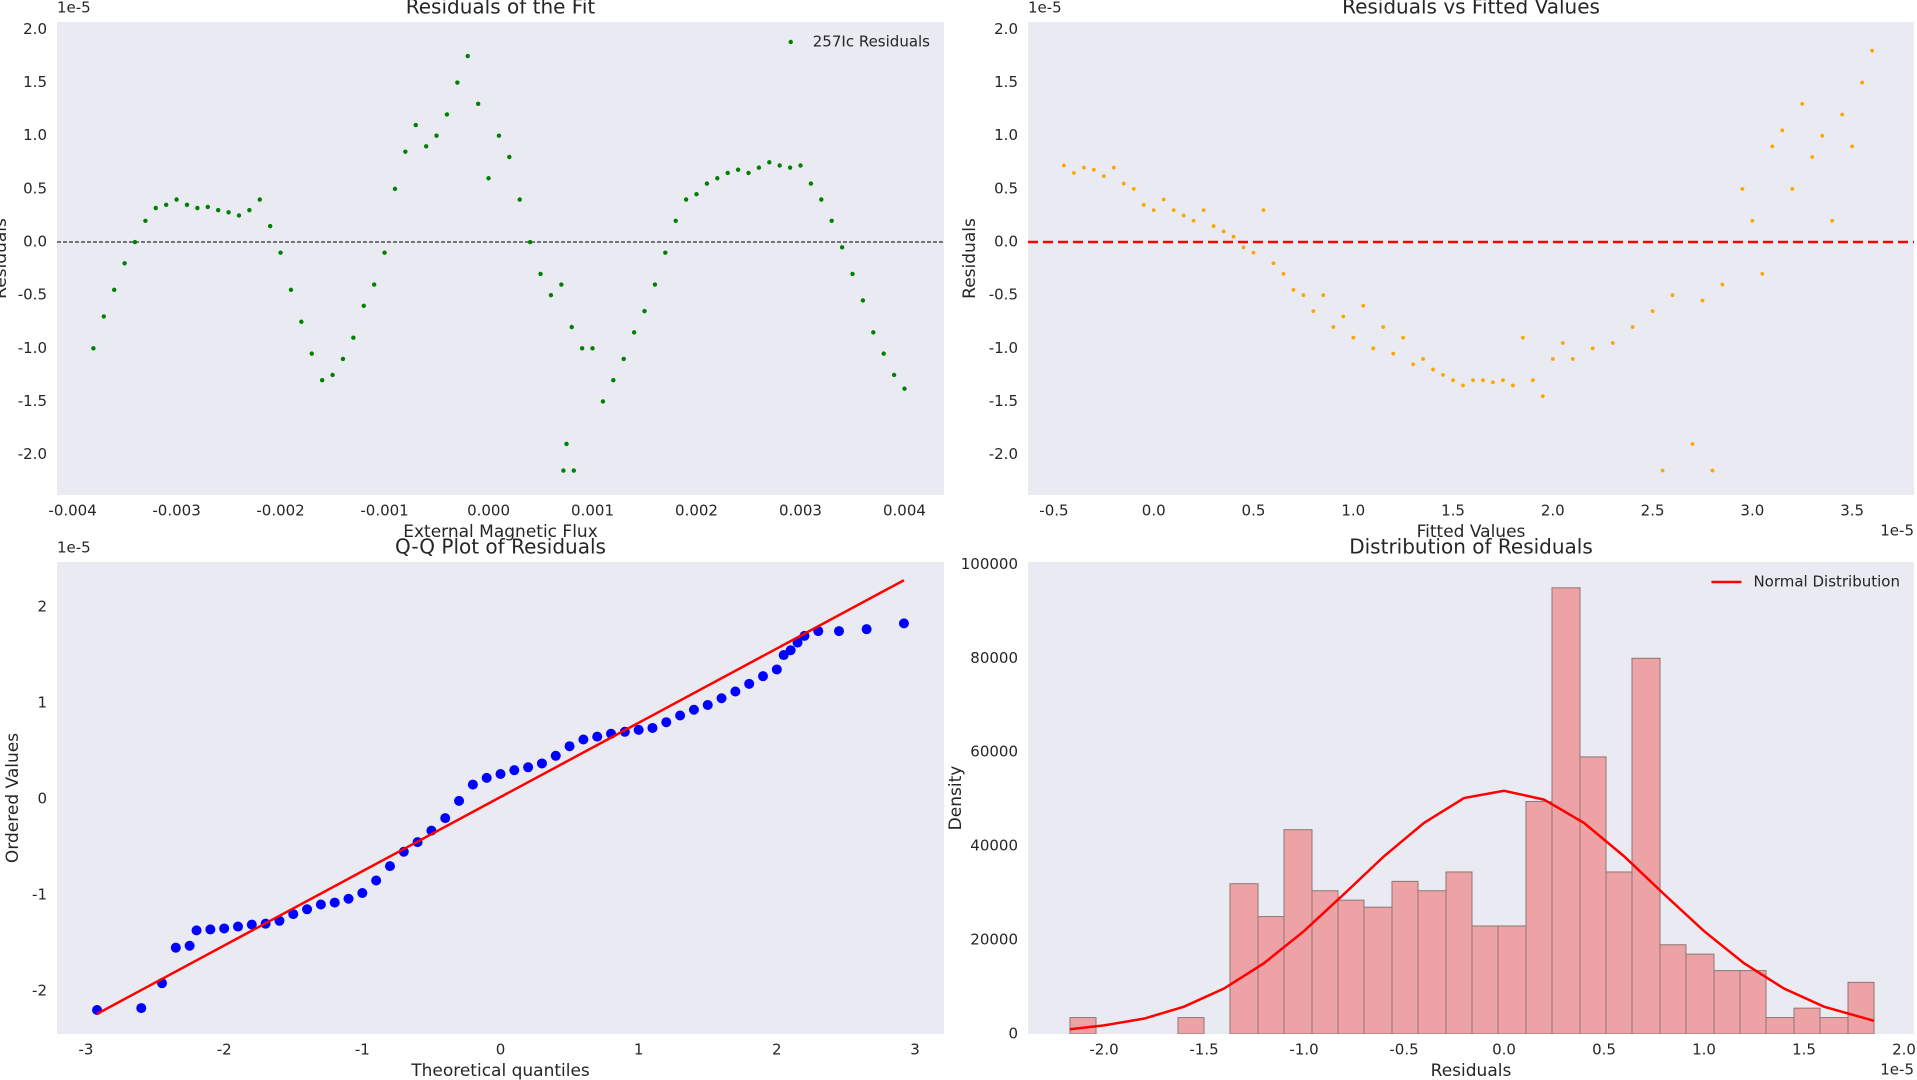 The height and width of the screenshot is (1080, 1917). I want to click on y-tick-label: -0.5, so click(32, 295).